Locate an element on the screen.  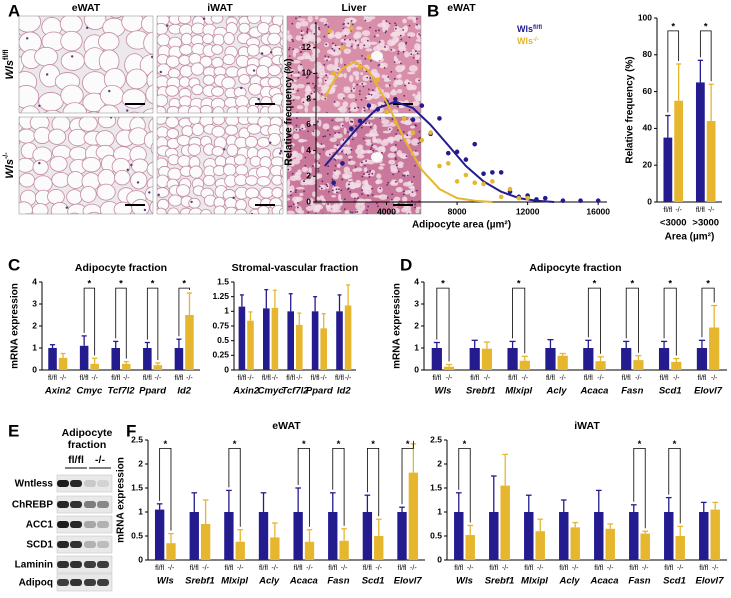
y-tick-label: 0 is located at coordinates (439, 559).